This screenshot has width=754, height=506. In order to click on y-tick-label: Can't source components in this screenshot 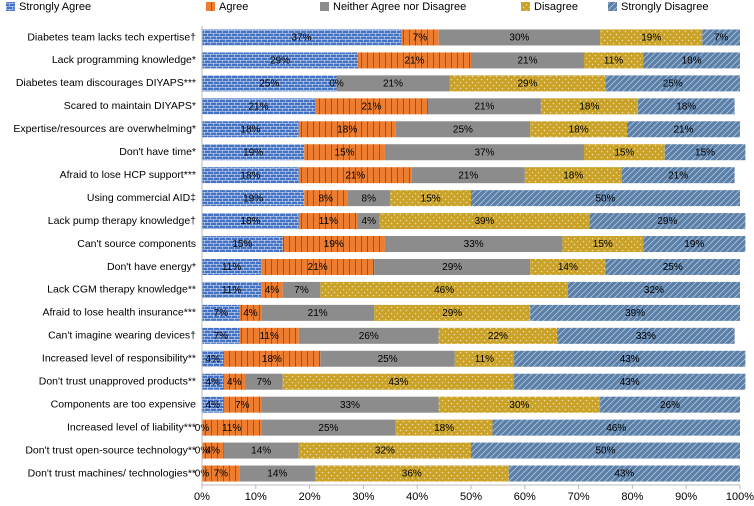, I will do `click(136, 244)`.